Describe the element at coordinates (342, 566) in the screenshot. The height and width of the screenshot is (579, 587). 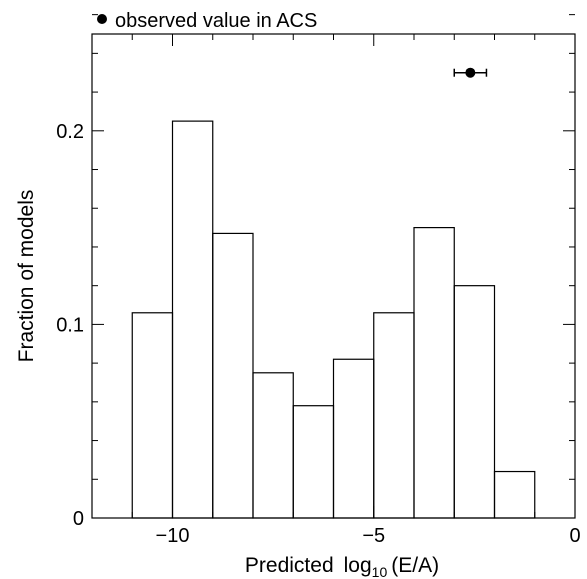
I see `x-axis-label: Predicted log10 (E/A)` at that location.